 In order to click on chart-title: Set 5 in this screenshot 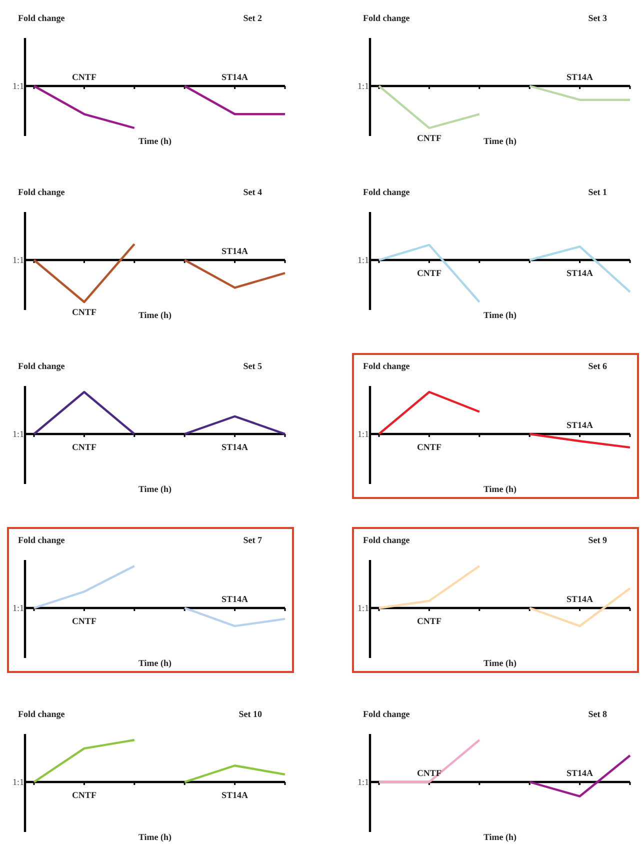, I will do `click(252, 366)`.